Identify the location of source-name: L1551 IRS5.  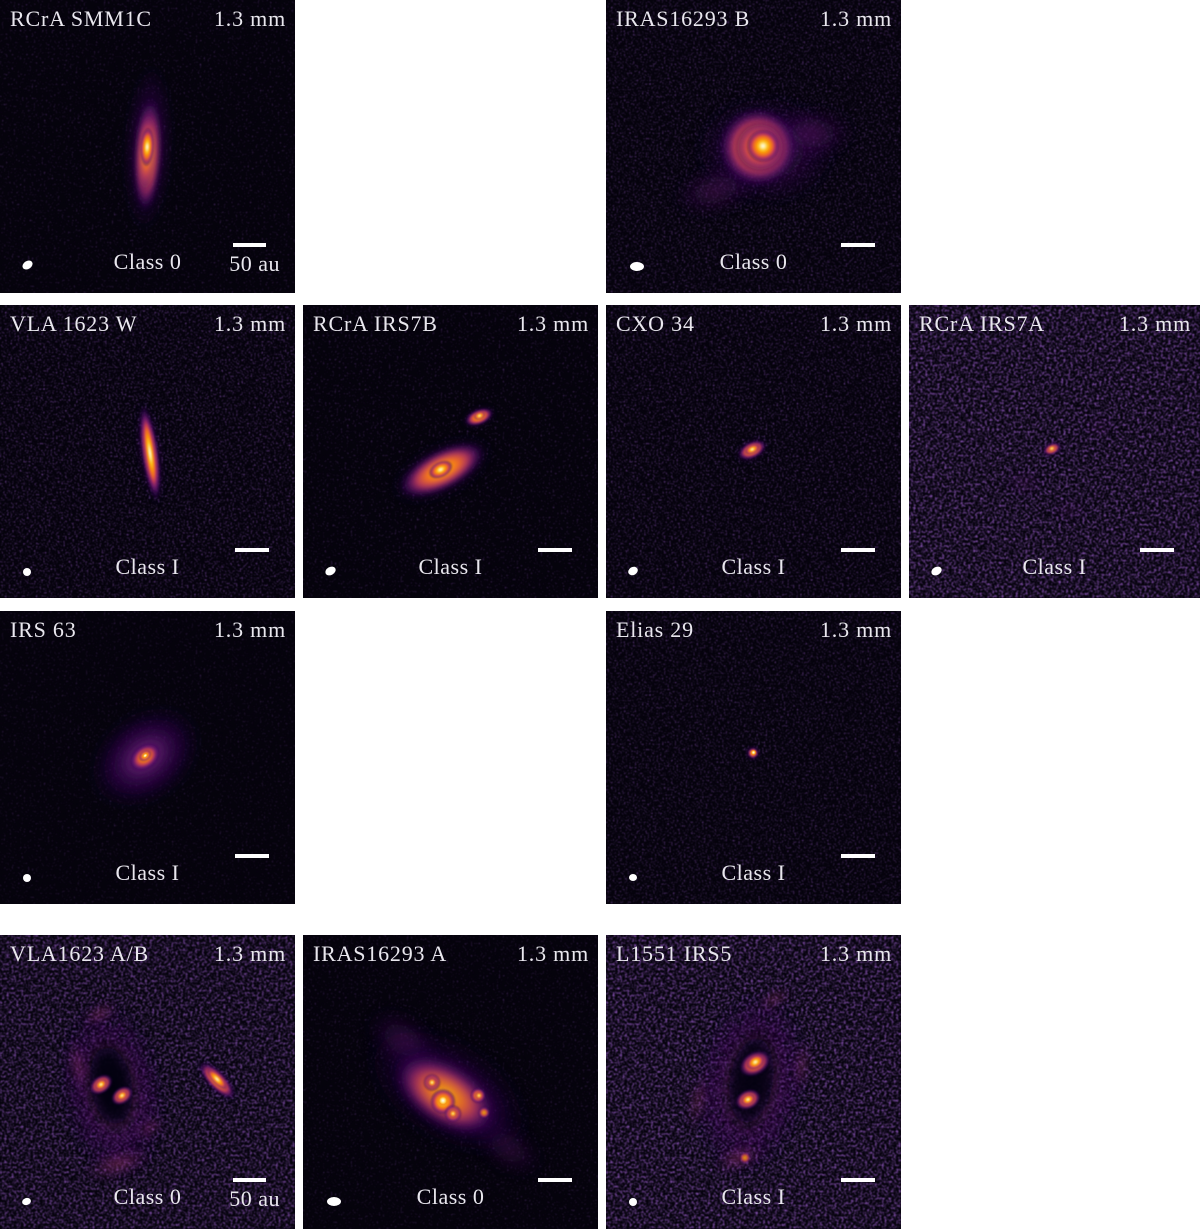
(674, 953).